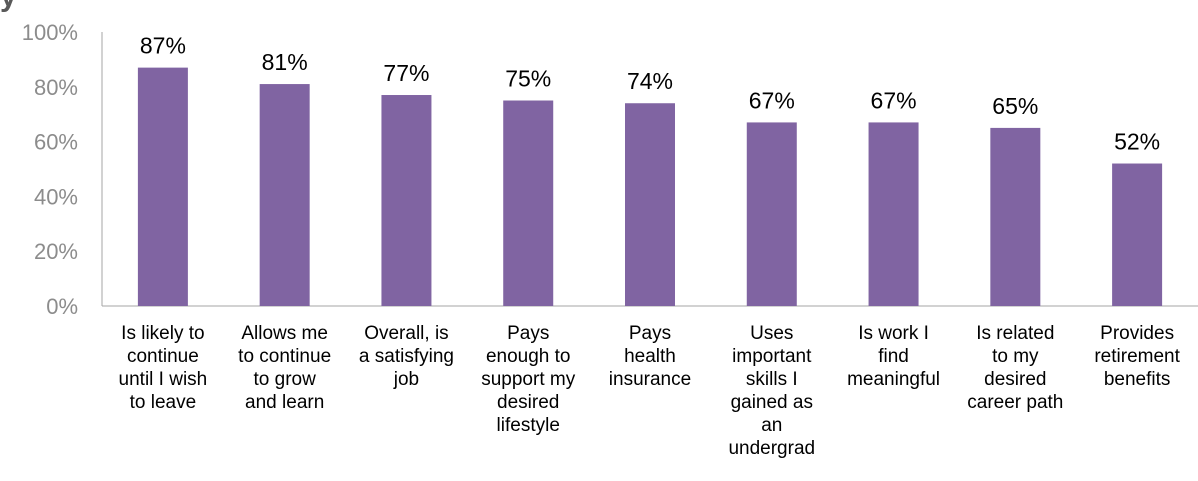 The image size is (1198, 481). What do you see at coordinates (771, 448) in the screenshot?
I see `x-category-label-line: undergrad` at bounding box center [771, 448].